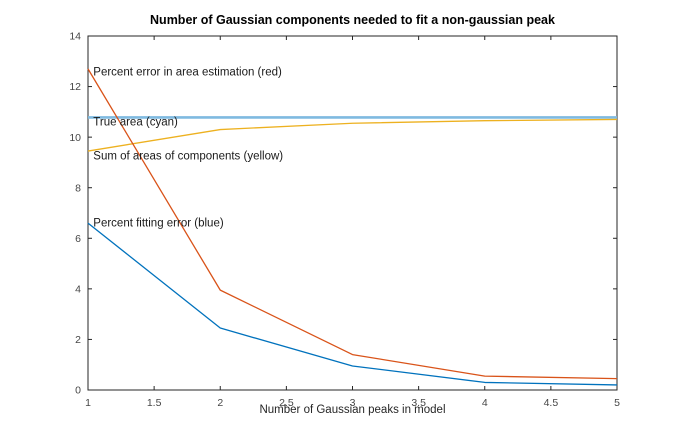 The image size is (683, 440). I want to click on y-tick-label: 6, so click(78, 239).